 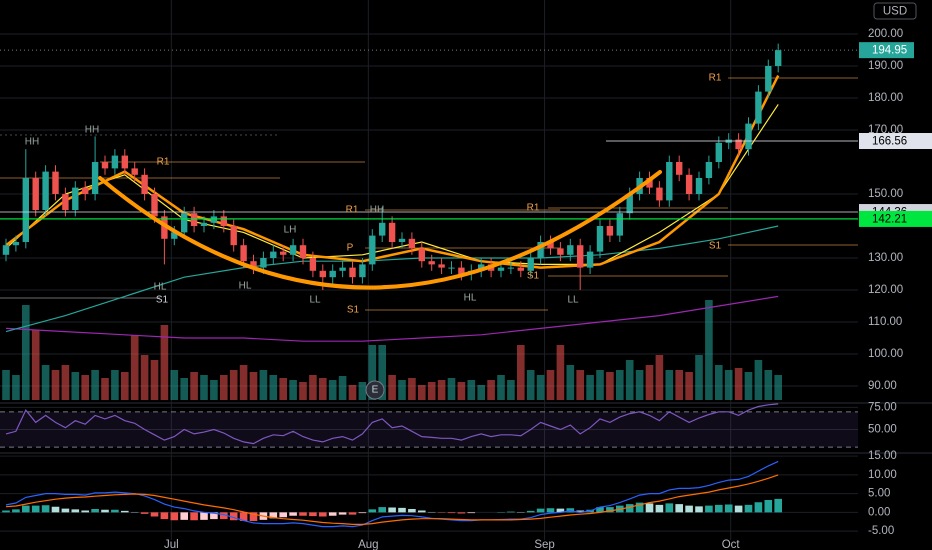 I want to click on rsi-tick-label: 50.00, so click(x=882, y=430).